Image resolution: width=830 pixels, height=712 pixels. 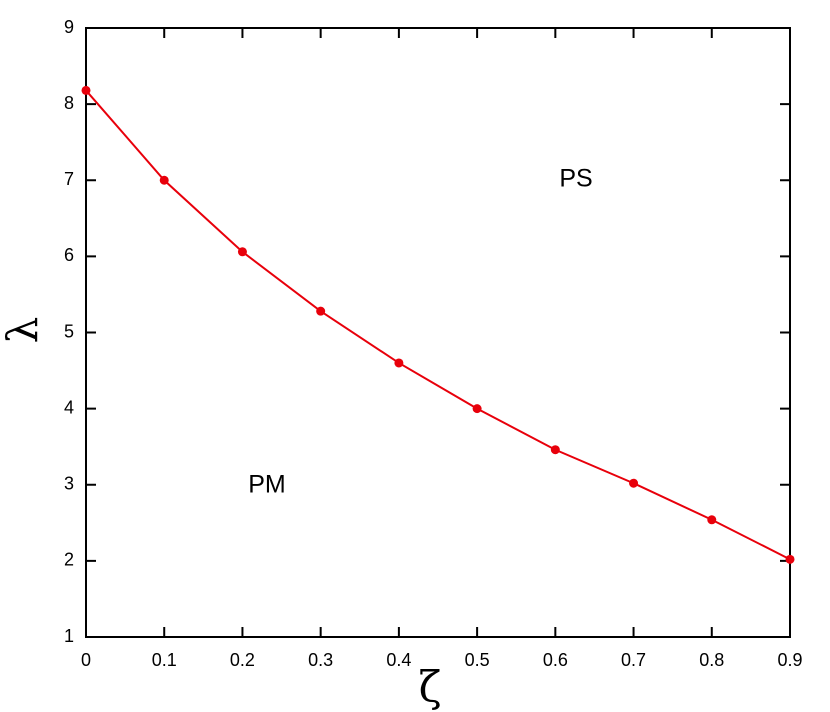 I want to click on y-axis-label: λ, so click(x=23, y=330).